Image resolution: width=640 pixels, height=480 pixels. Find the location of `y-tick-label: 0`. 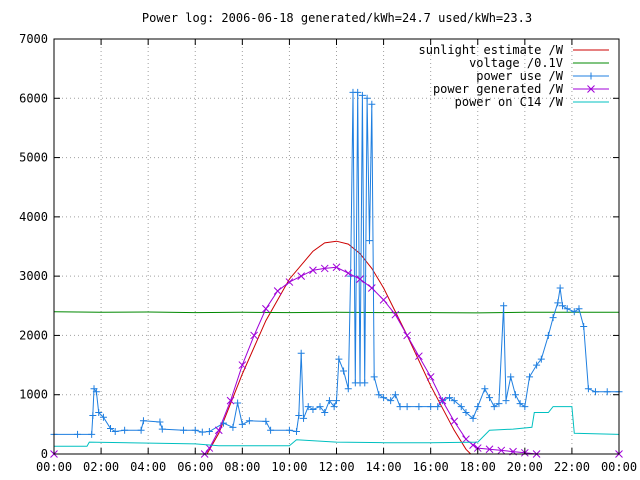

y-tick-label: 0 is located at coordinates (44, 454).